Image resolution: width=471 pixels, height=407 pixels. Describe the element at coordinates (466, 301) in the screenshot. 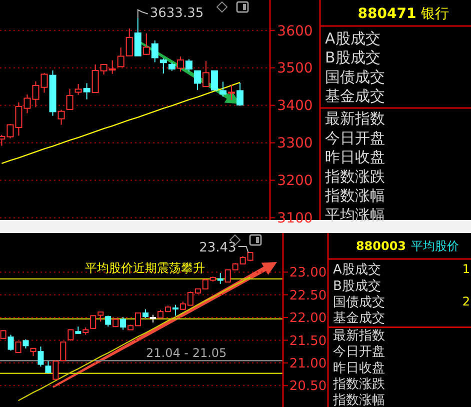

I see `data-label: 2` at that location.